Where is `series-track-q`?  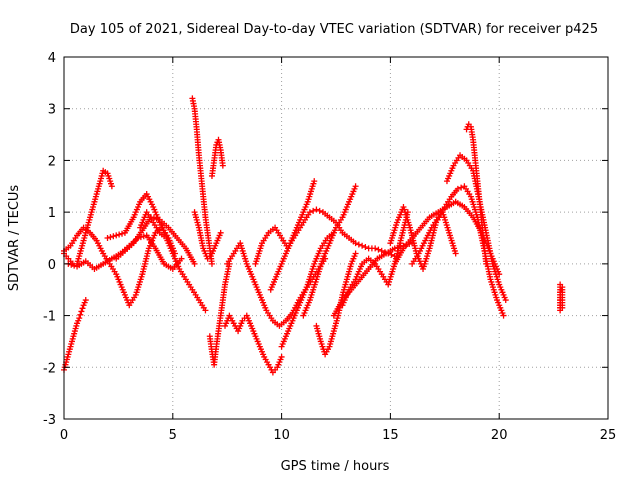 series-track-q is located at coordinates (329, 251).